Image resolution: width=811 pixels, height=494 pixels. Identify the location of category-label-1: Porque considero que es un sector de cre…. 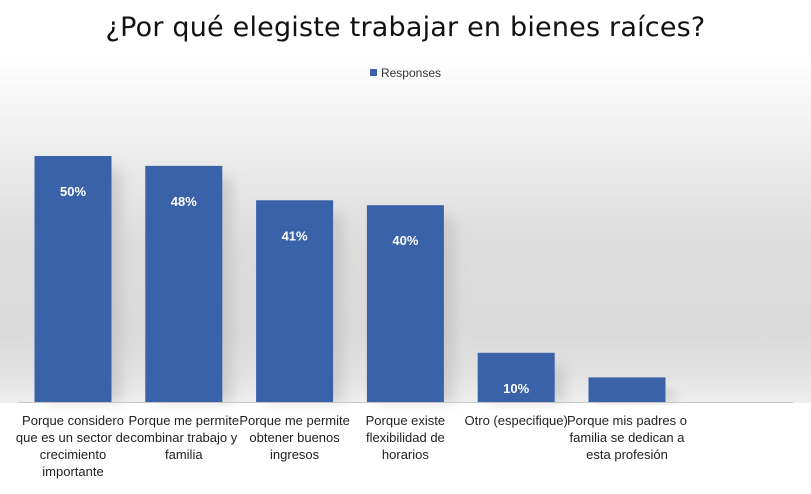
(73, 446).